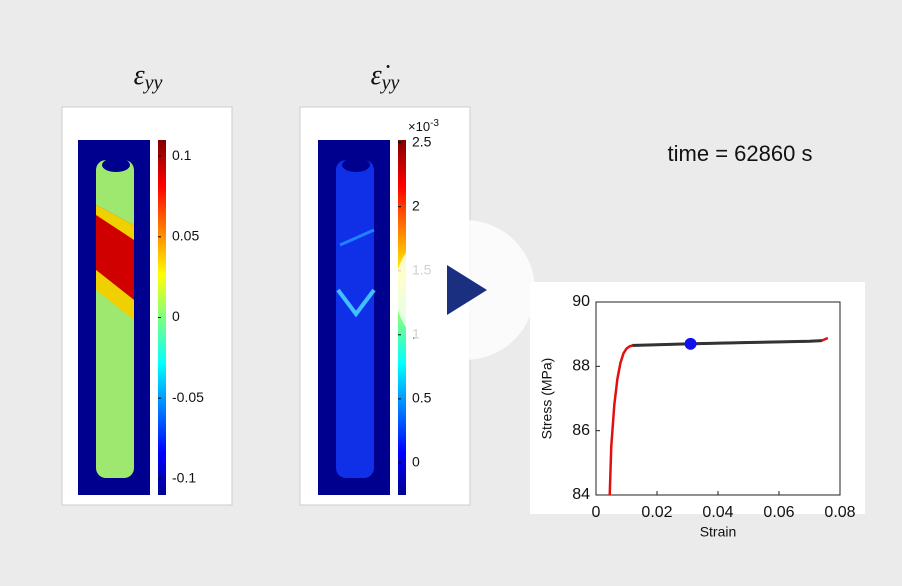 The height and width of the screenshot is (586, 902). Describe the element at coordinates (148, 76) in the screenshot. I see `panel-title: εyy` at that location.